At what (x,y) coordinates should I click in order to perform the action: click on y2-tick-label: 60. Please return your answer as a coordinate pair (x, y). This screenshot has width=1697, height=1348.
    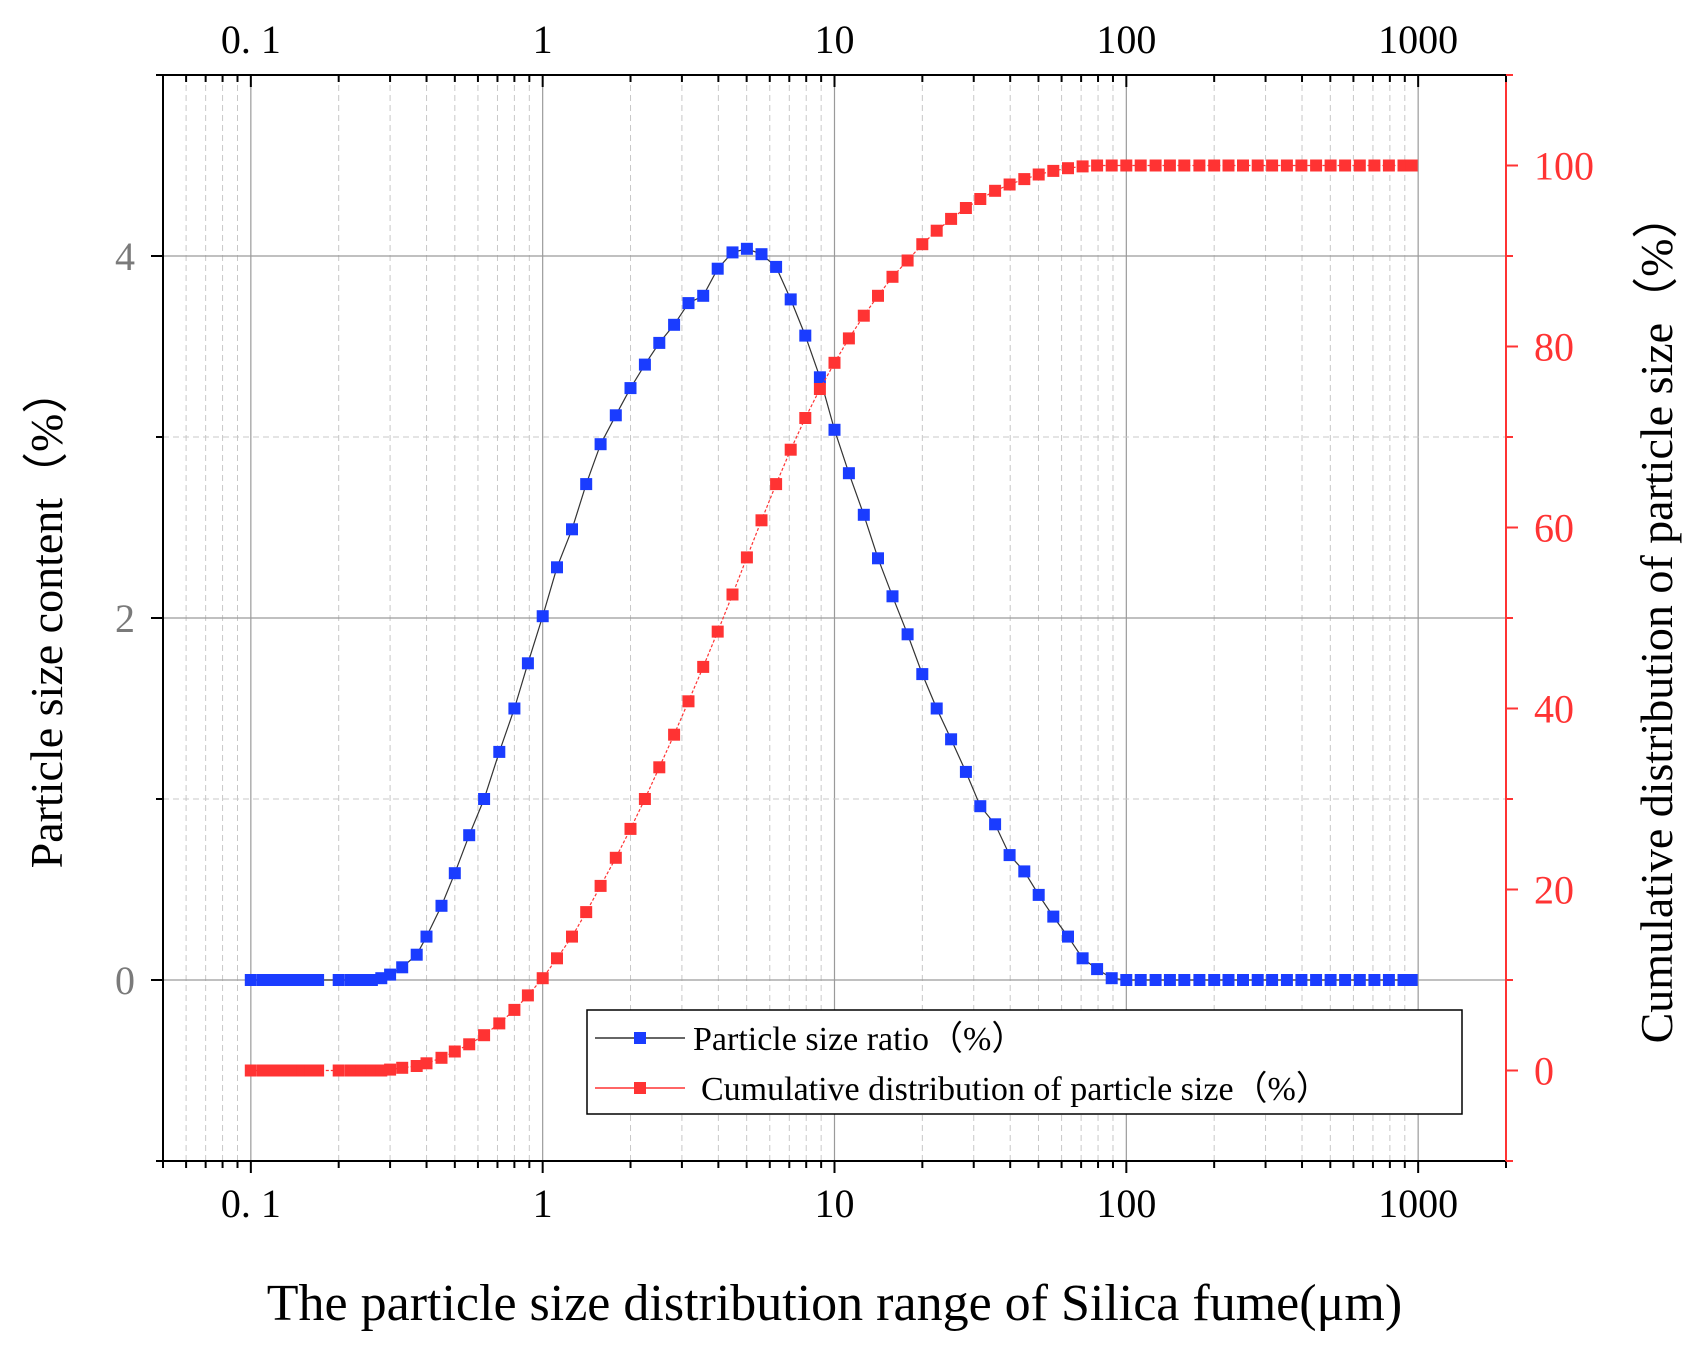
    Looking at the image, I should click on (1554, 528).